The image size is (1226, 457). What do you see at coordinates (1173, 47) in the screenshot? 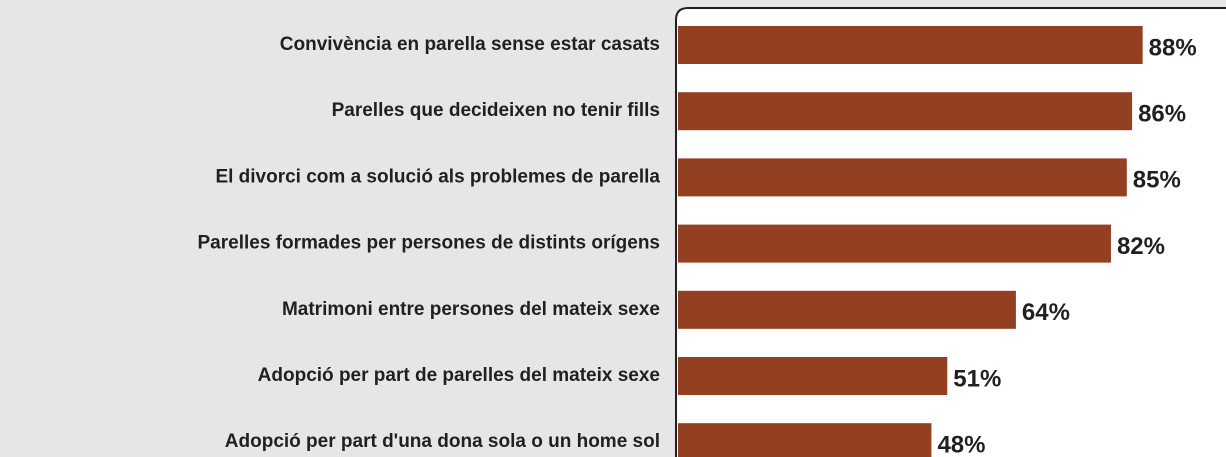
I see `value-label: 88%` at bounding box center [1173, 47].